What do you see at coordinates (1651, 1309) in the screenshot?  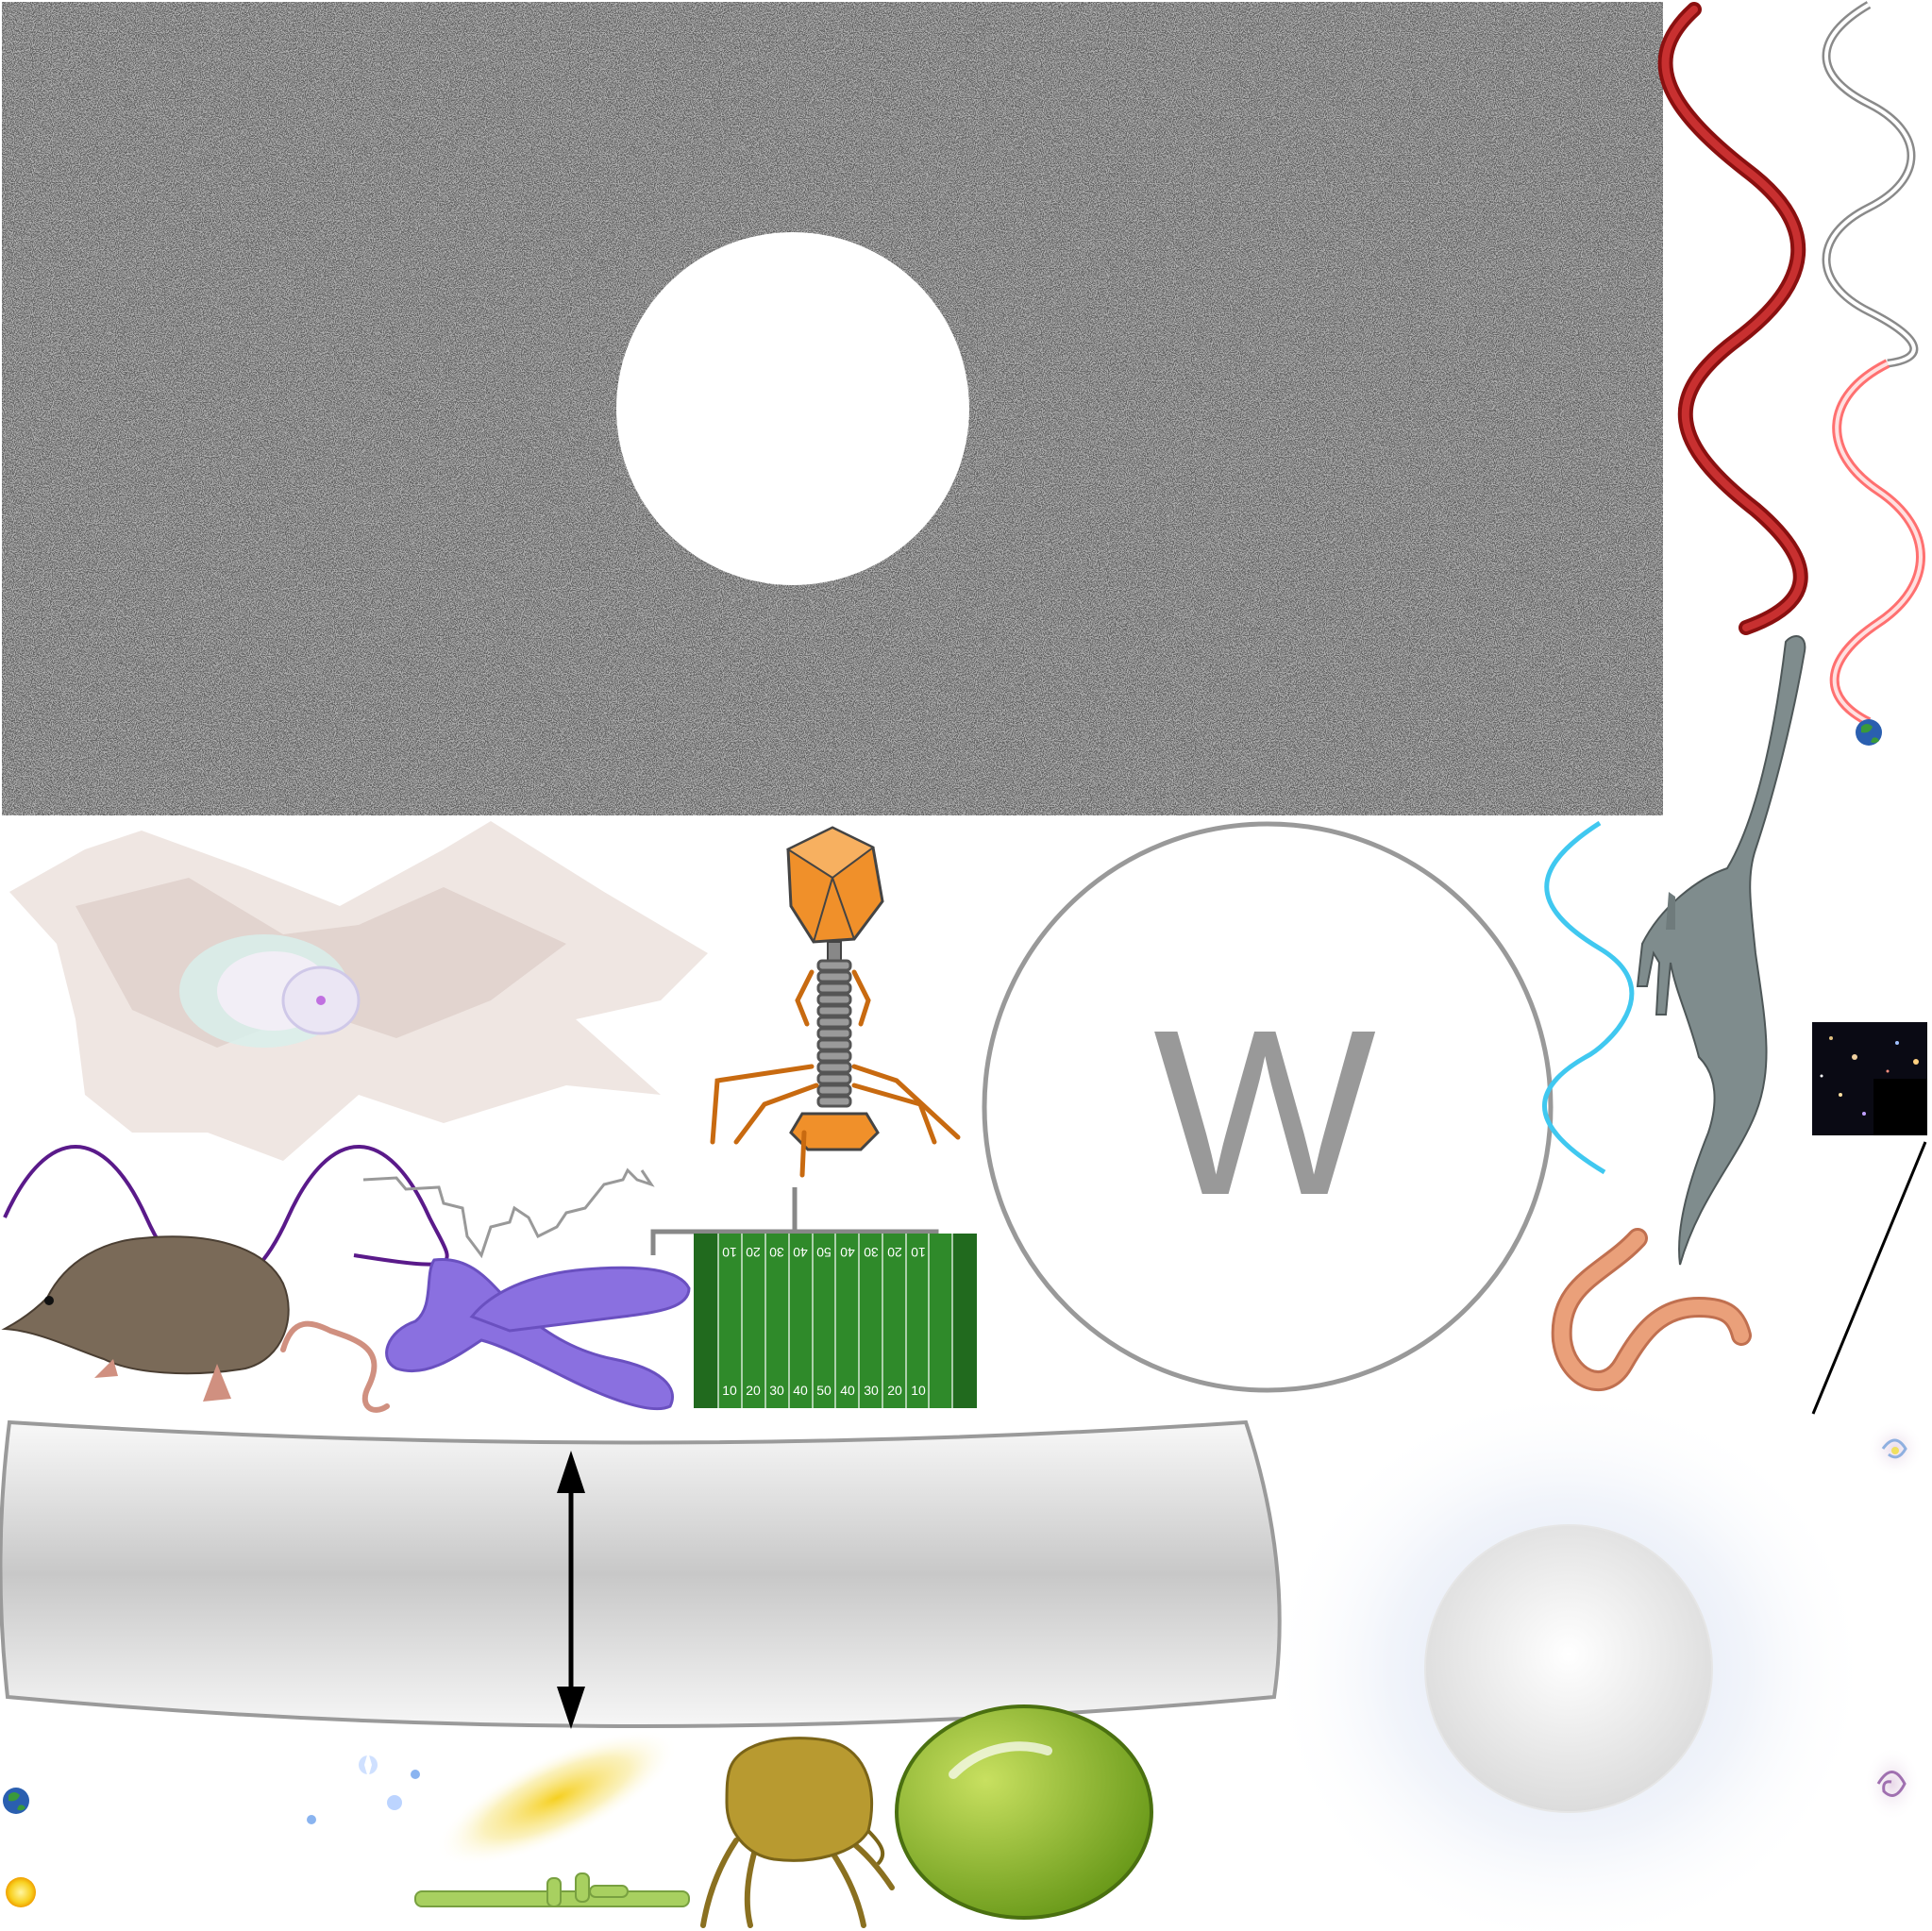 I see `earthworm-image` at bounding box center [1651, 1309].